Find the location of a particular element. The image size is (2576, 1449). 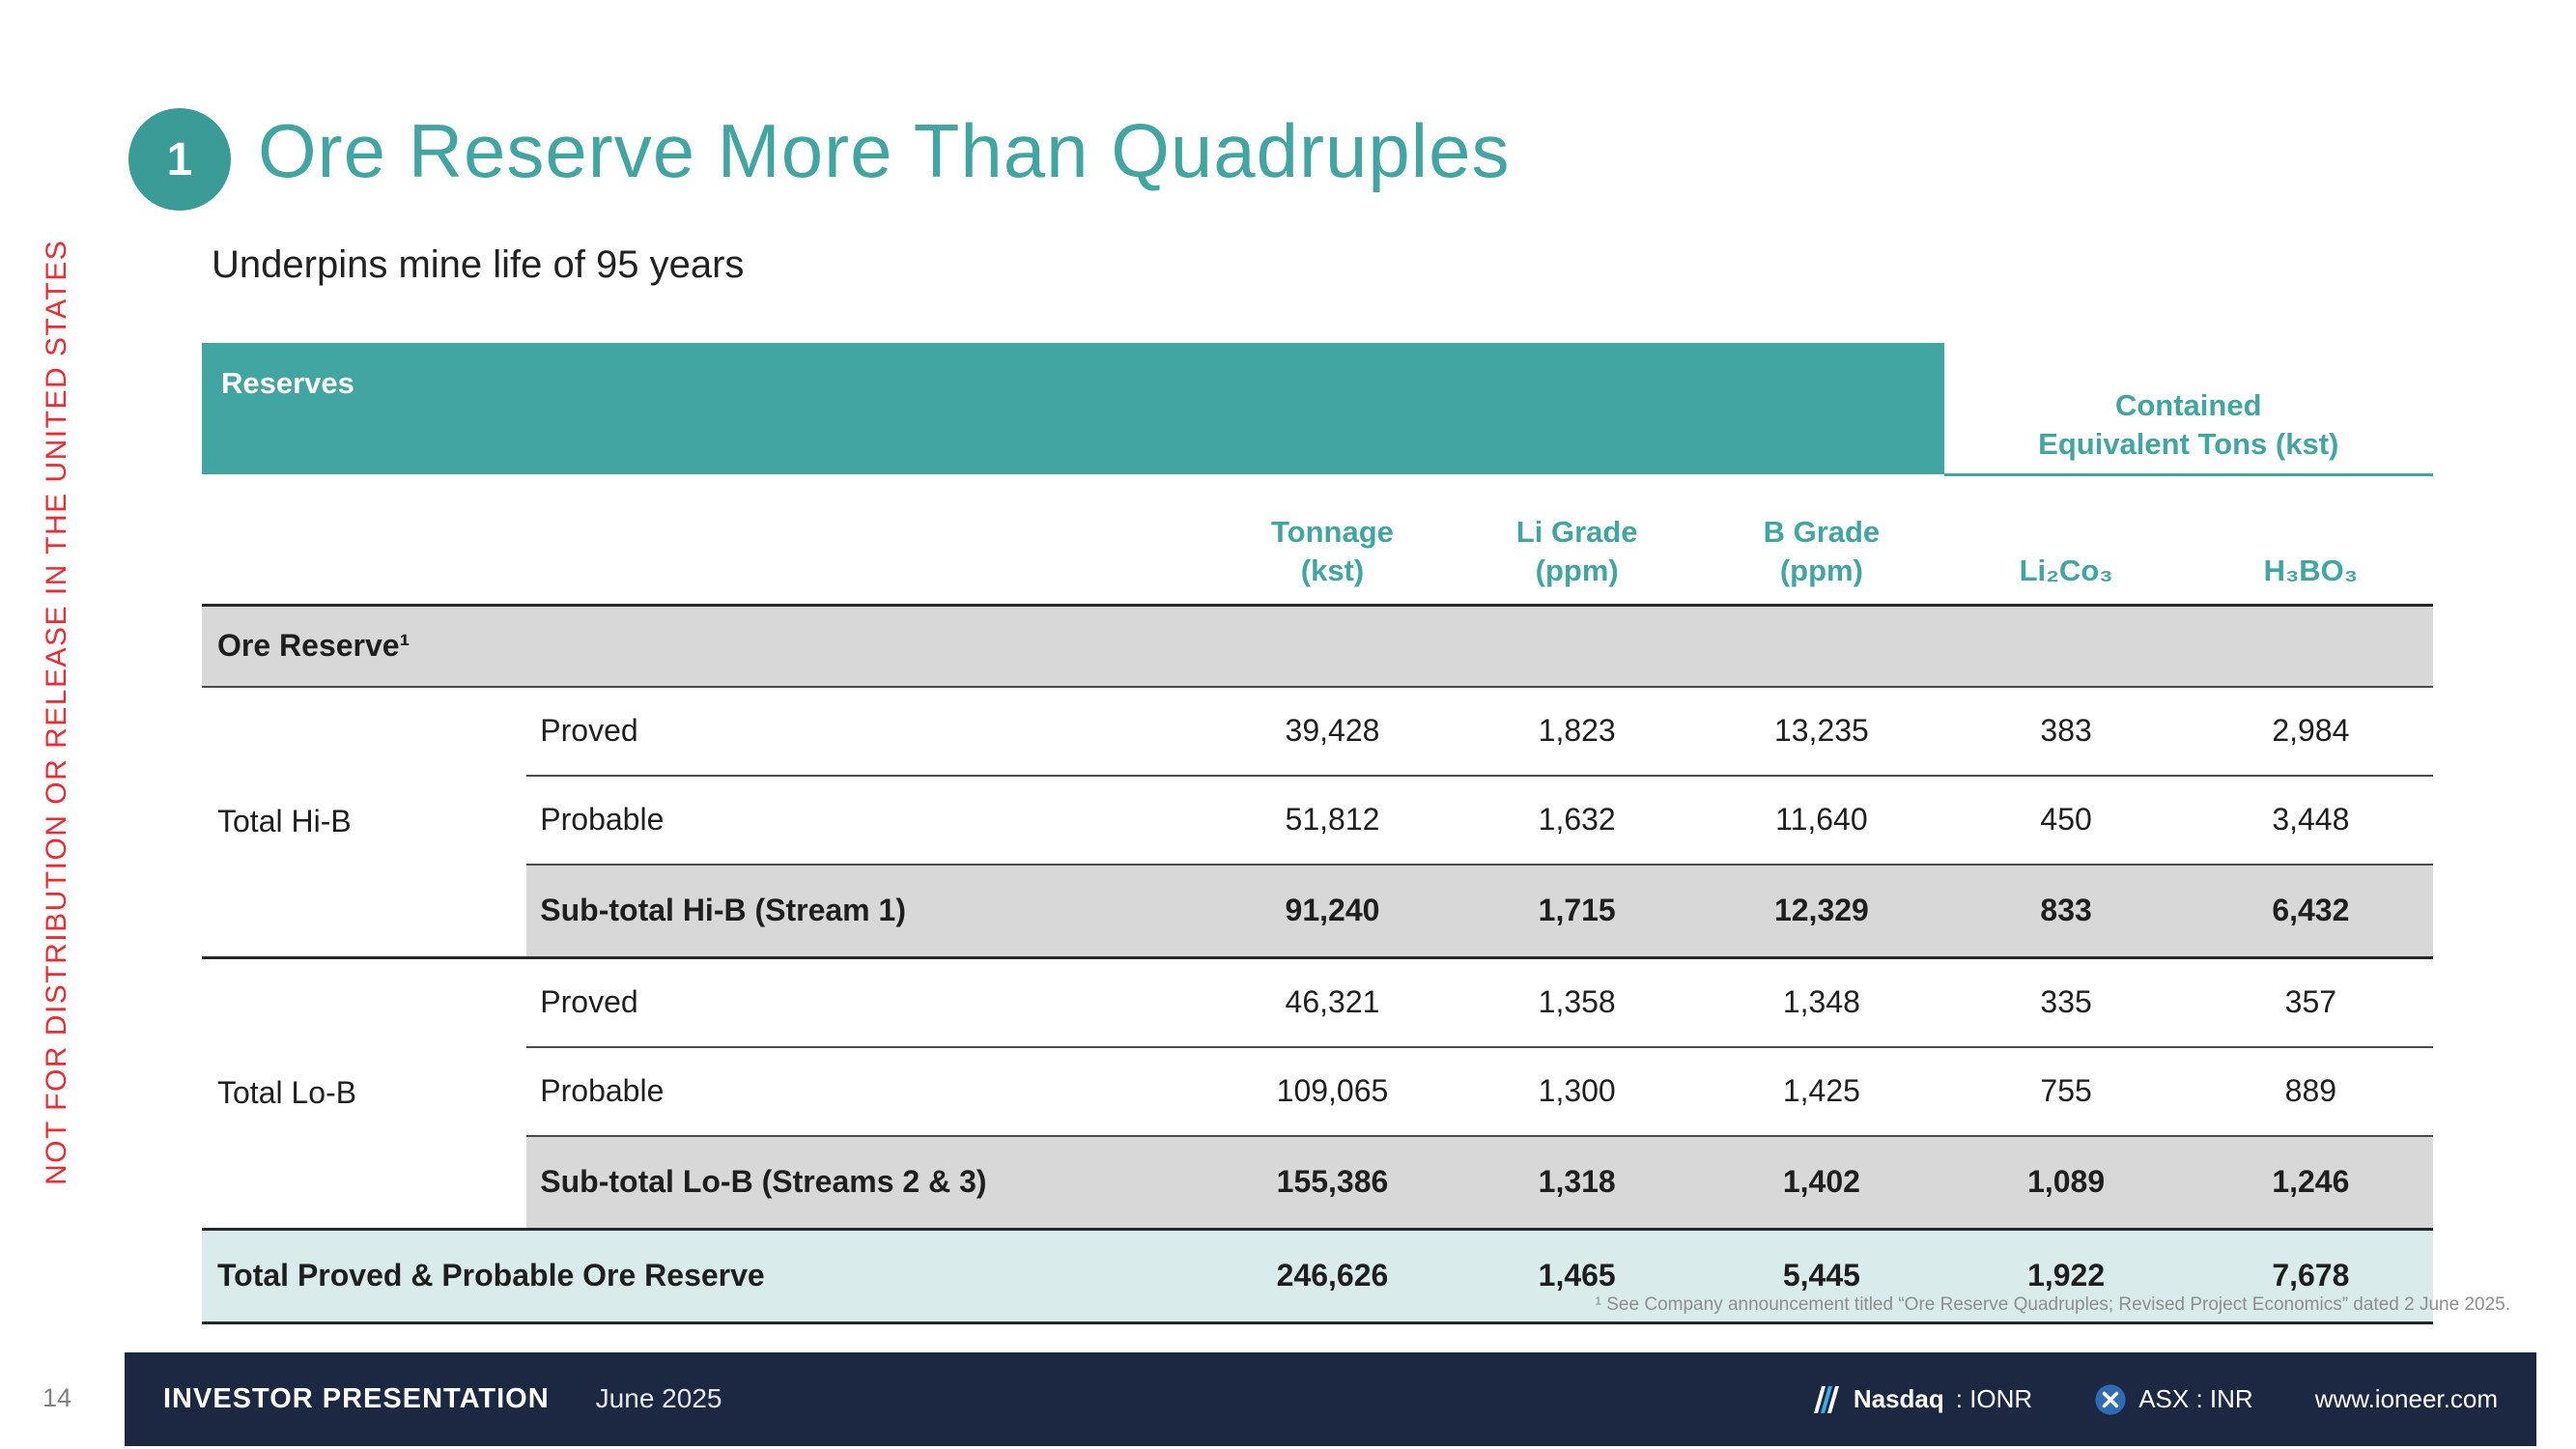

page-number: 14 is located at coordinates (57, 1397).